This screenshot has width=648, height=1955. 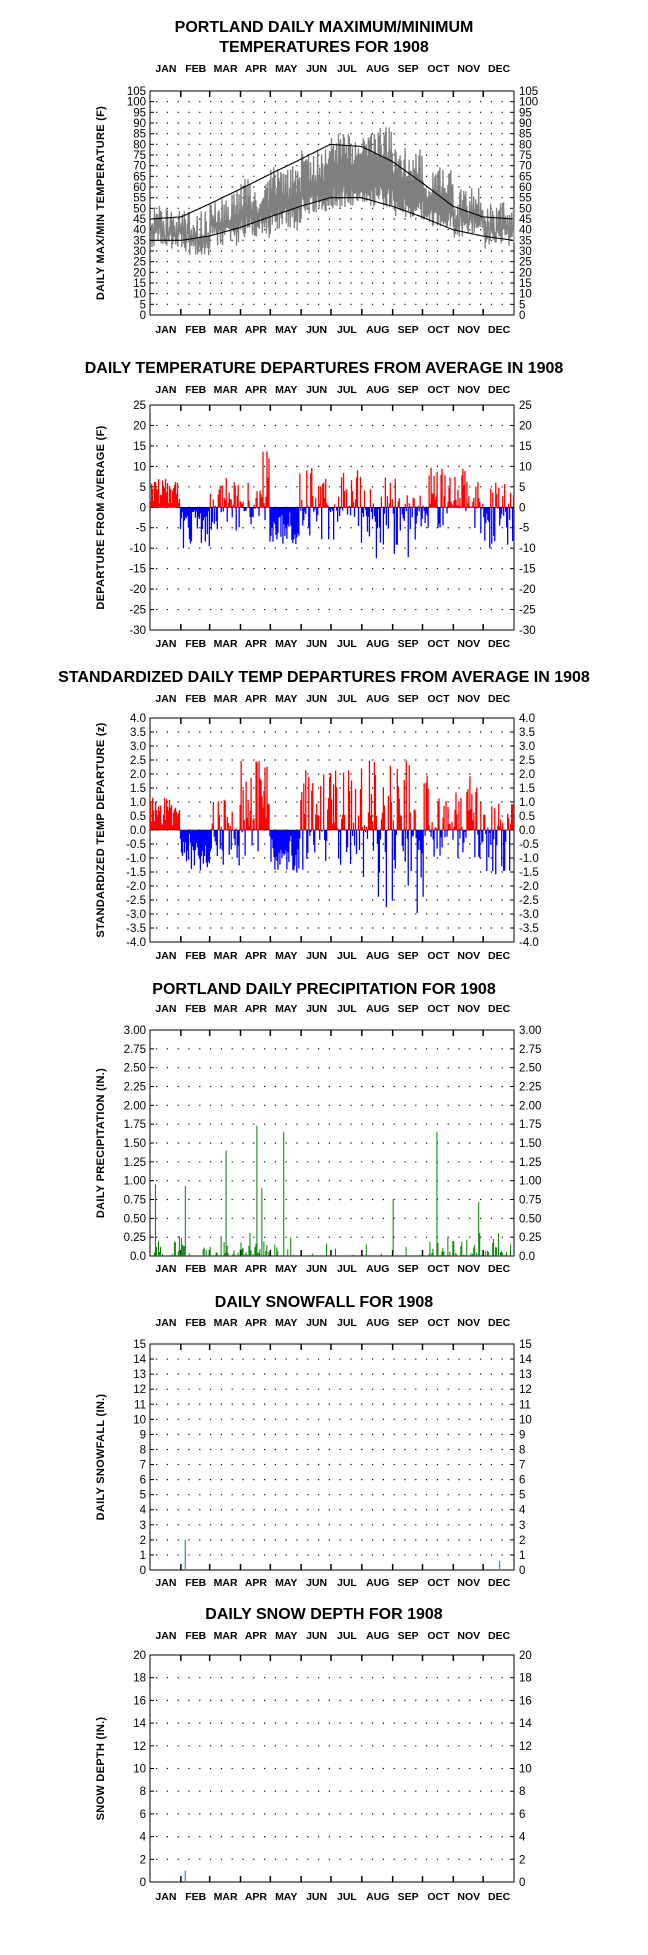 What do you see at coordinates (530, 1182) in the screenshot?
I see `y-tick-label-right: 1.00` at bounding box center [530, 1182].